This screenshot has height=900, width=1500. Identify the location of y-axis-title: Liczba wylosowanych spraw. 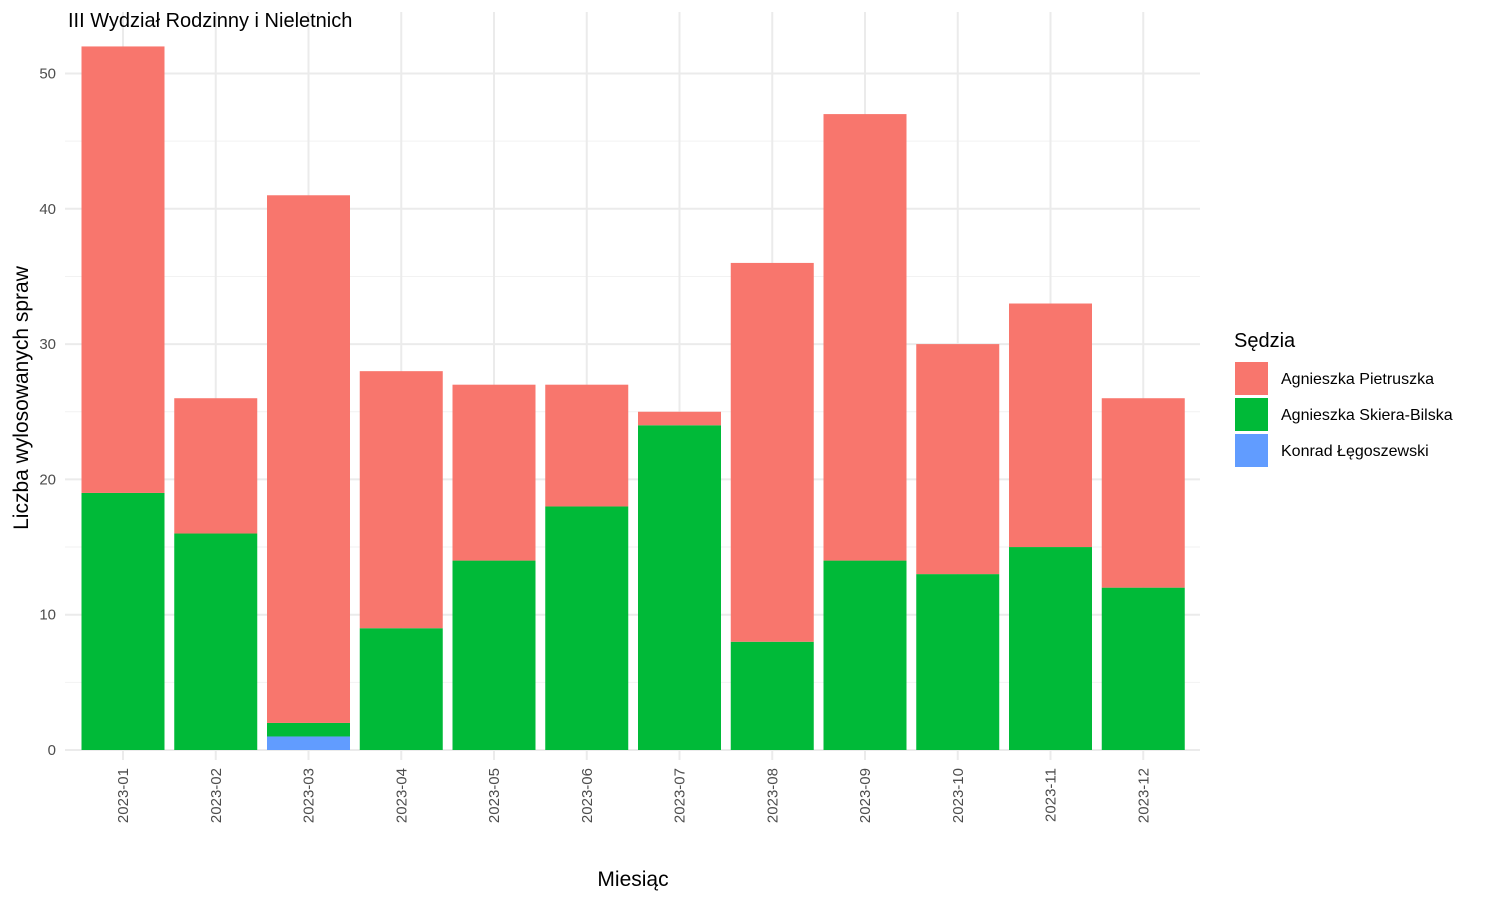
(21, 397).